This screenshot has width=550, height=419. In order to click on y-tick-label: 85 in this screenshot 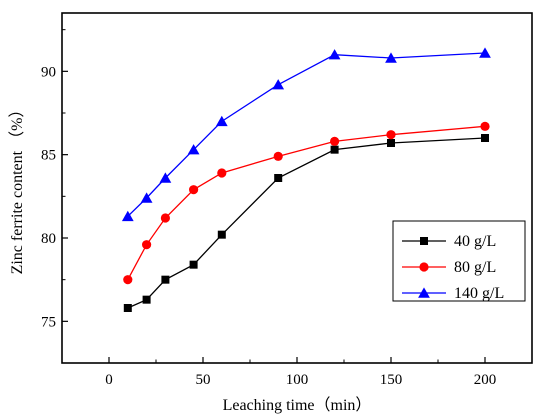, I will do `click(48, 156)`.